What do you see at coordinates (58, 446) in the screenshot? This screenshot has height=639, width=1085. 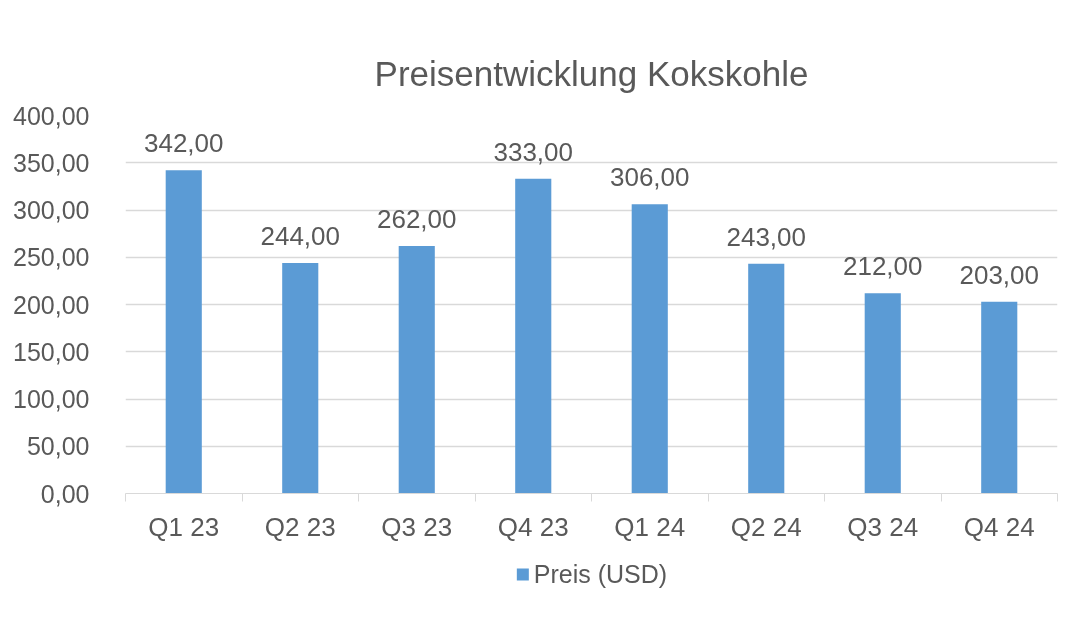 I see `y-tick-label: 50,00` at bounding box center [58, 446].